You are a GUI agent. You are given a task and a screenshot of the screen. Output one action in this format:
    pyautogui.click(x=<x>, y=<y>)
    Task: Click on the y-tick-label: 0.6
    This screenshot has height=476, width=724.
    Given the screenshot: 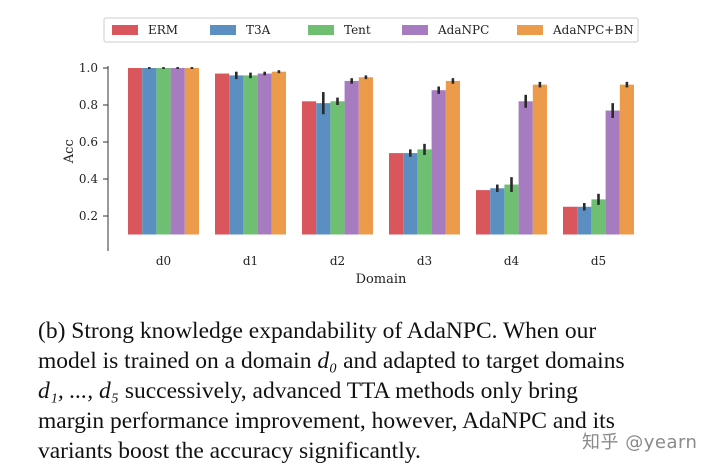 What is the action you would take?
    pyautogui.click(x=88, y=142)
    